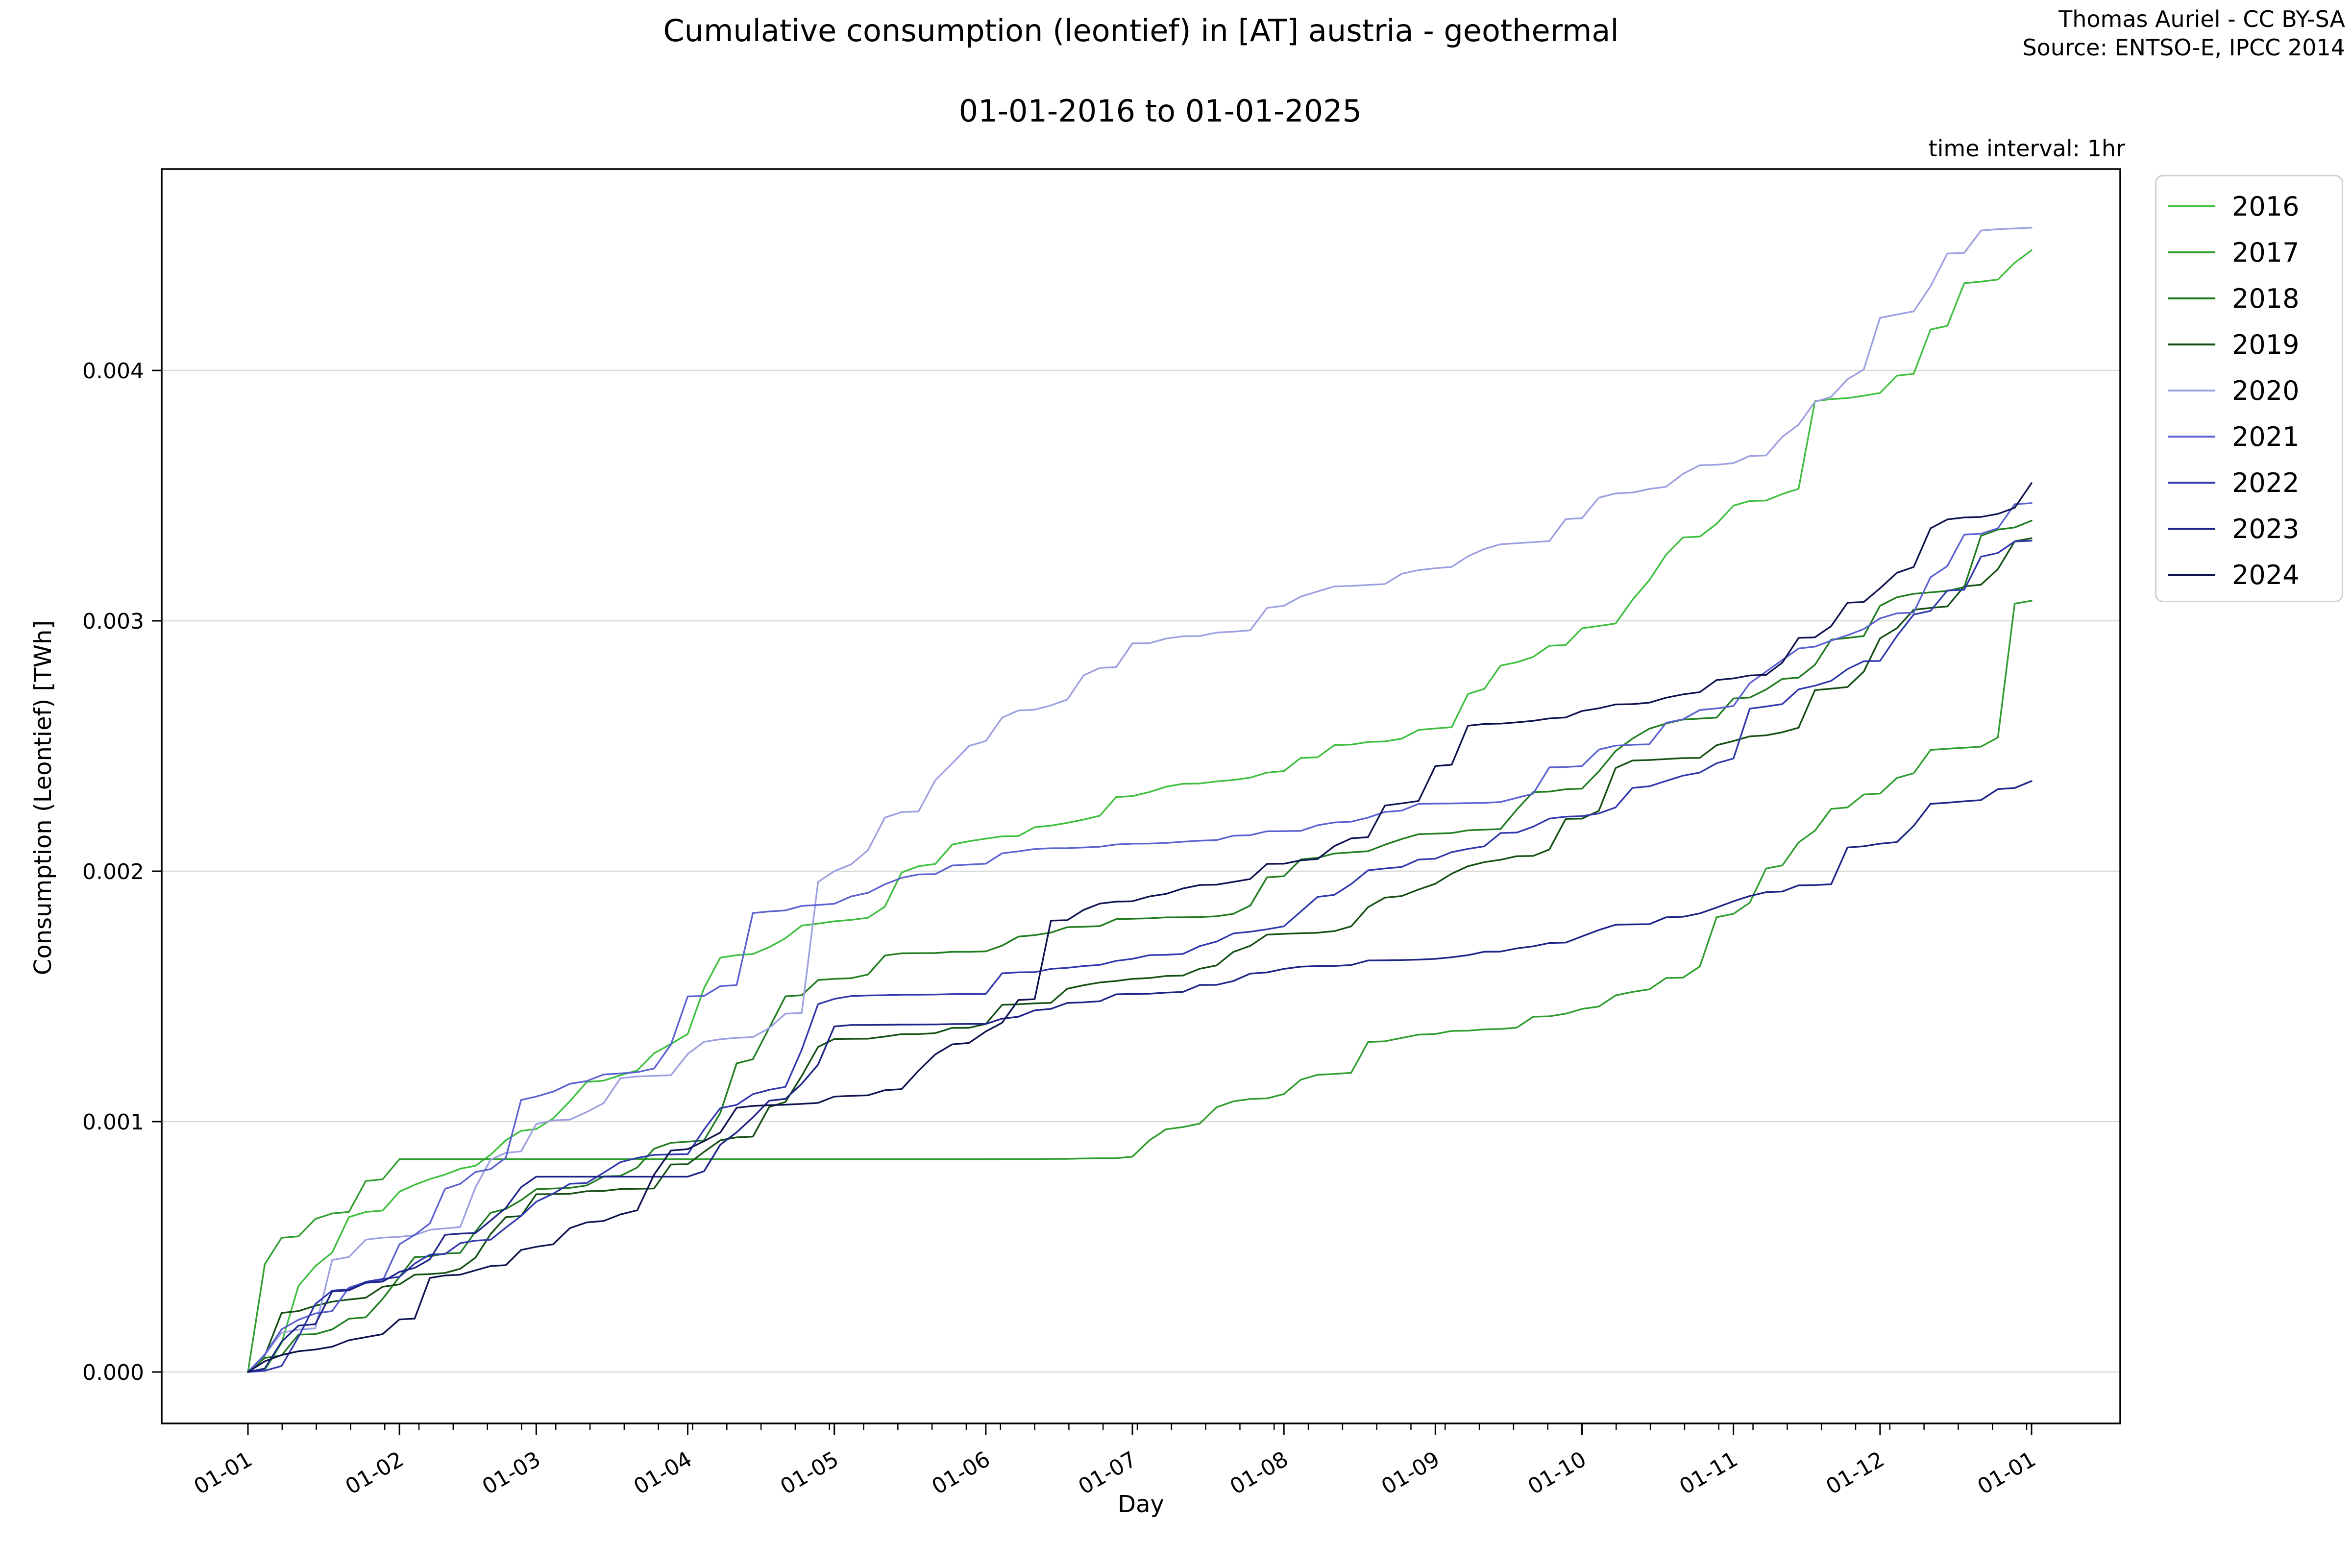  What do you see at coordinates (2266, 528) in the screenshot?
I see `legend-item-label: 2023` at bounding box center [2266, 528].